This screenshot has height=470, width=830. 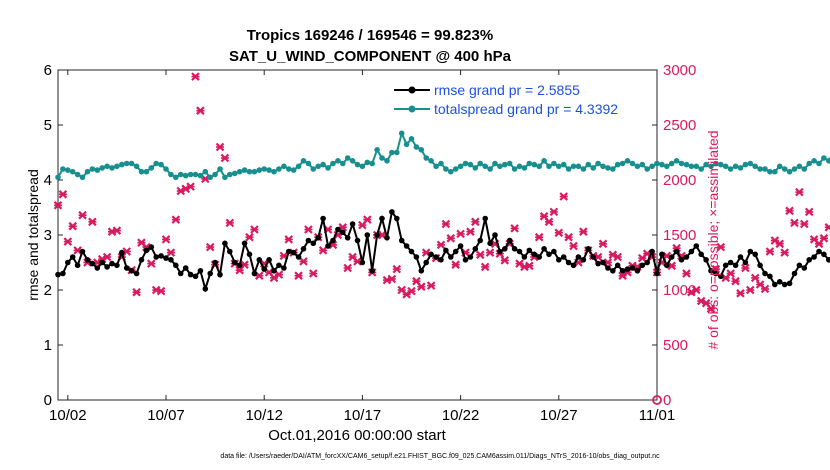 I want to click on x-tick-label: 10/22, so click(x=461, y=415).